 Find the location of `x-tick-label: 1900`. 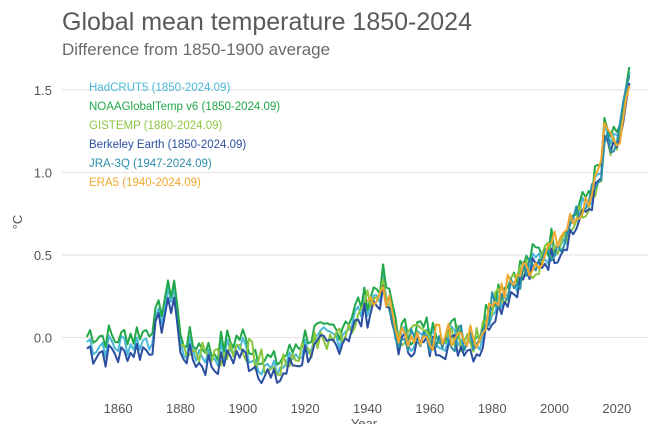

x-tick-label: 1900 is located at coordinates (242, 408).